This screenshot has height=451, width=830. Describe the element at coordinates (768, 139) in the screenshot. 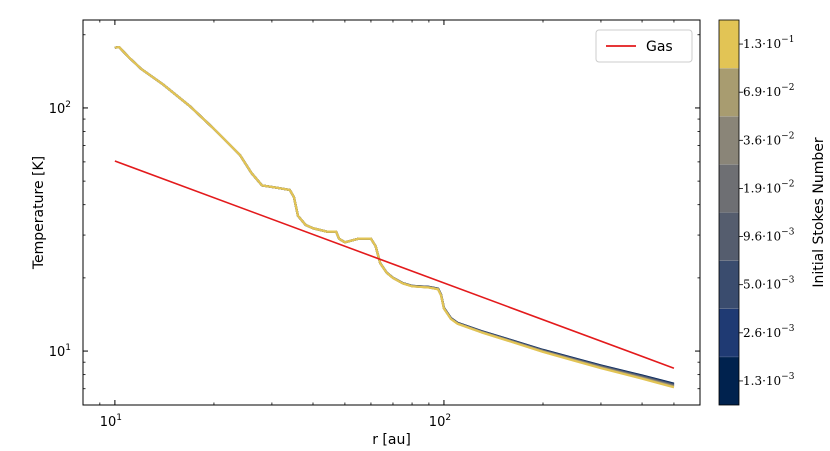

I see `colorbar-tick-label: 3.6·10⁻²` at that location.